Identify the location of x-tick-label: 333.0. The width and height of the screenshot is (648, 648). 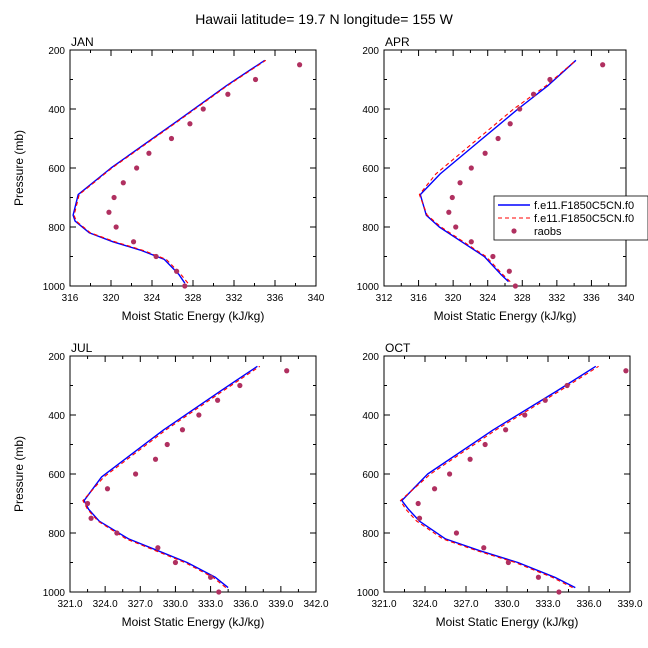
(547, 604).